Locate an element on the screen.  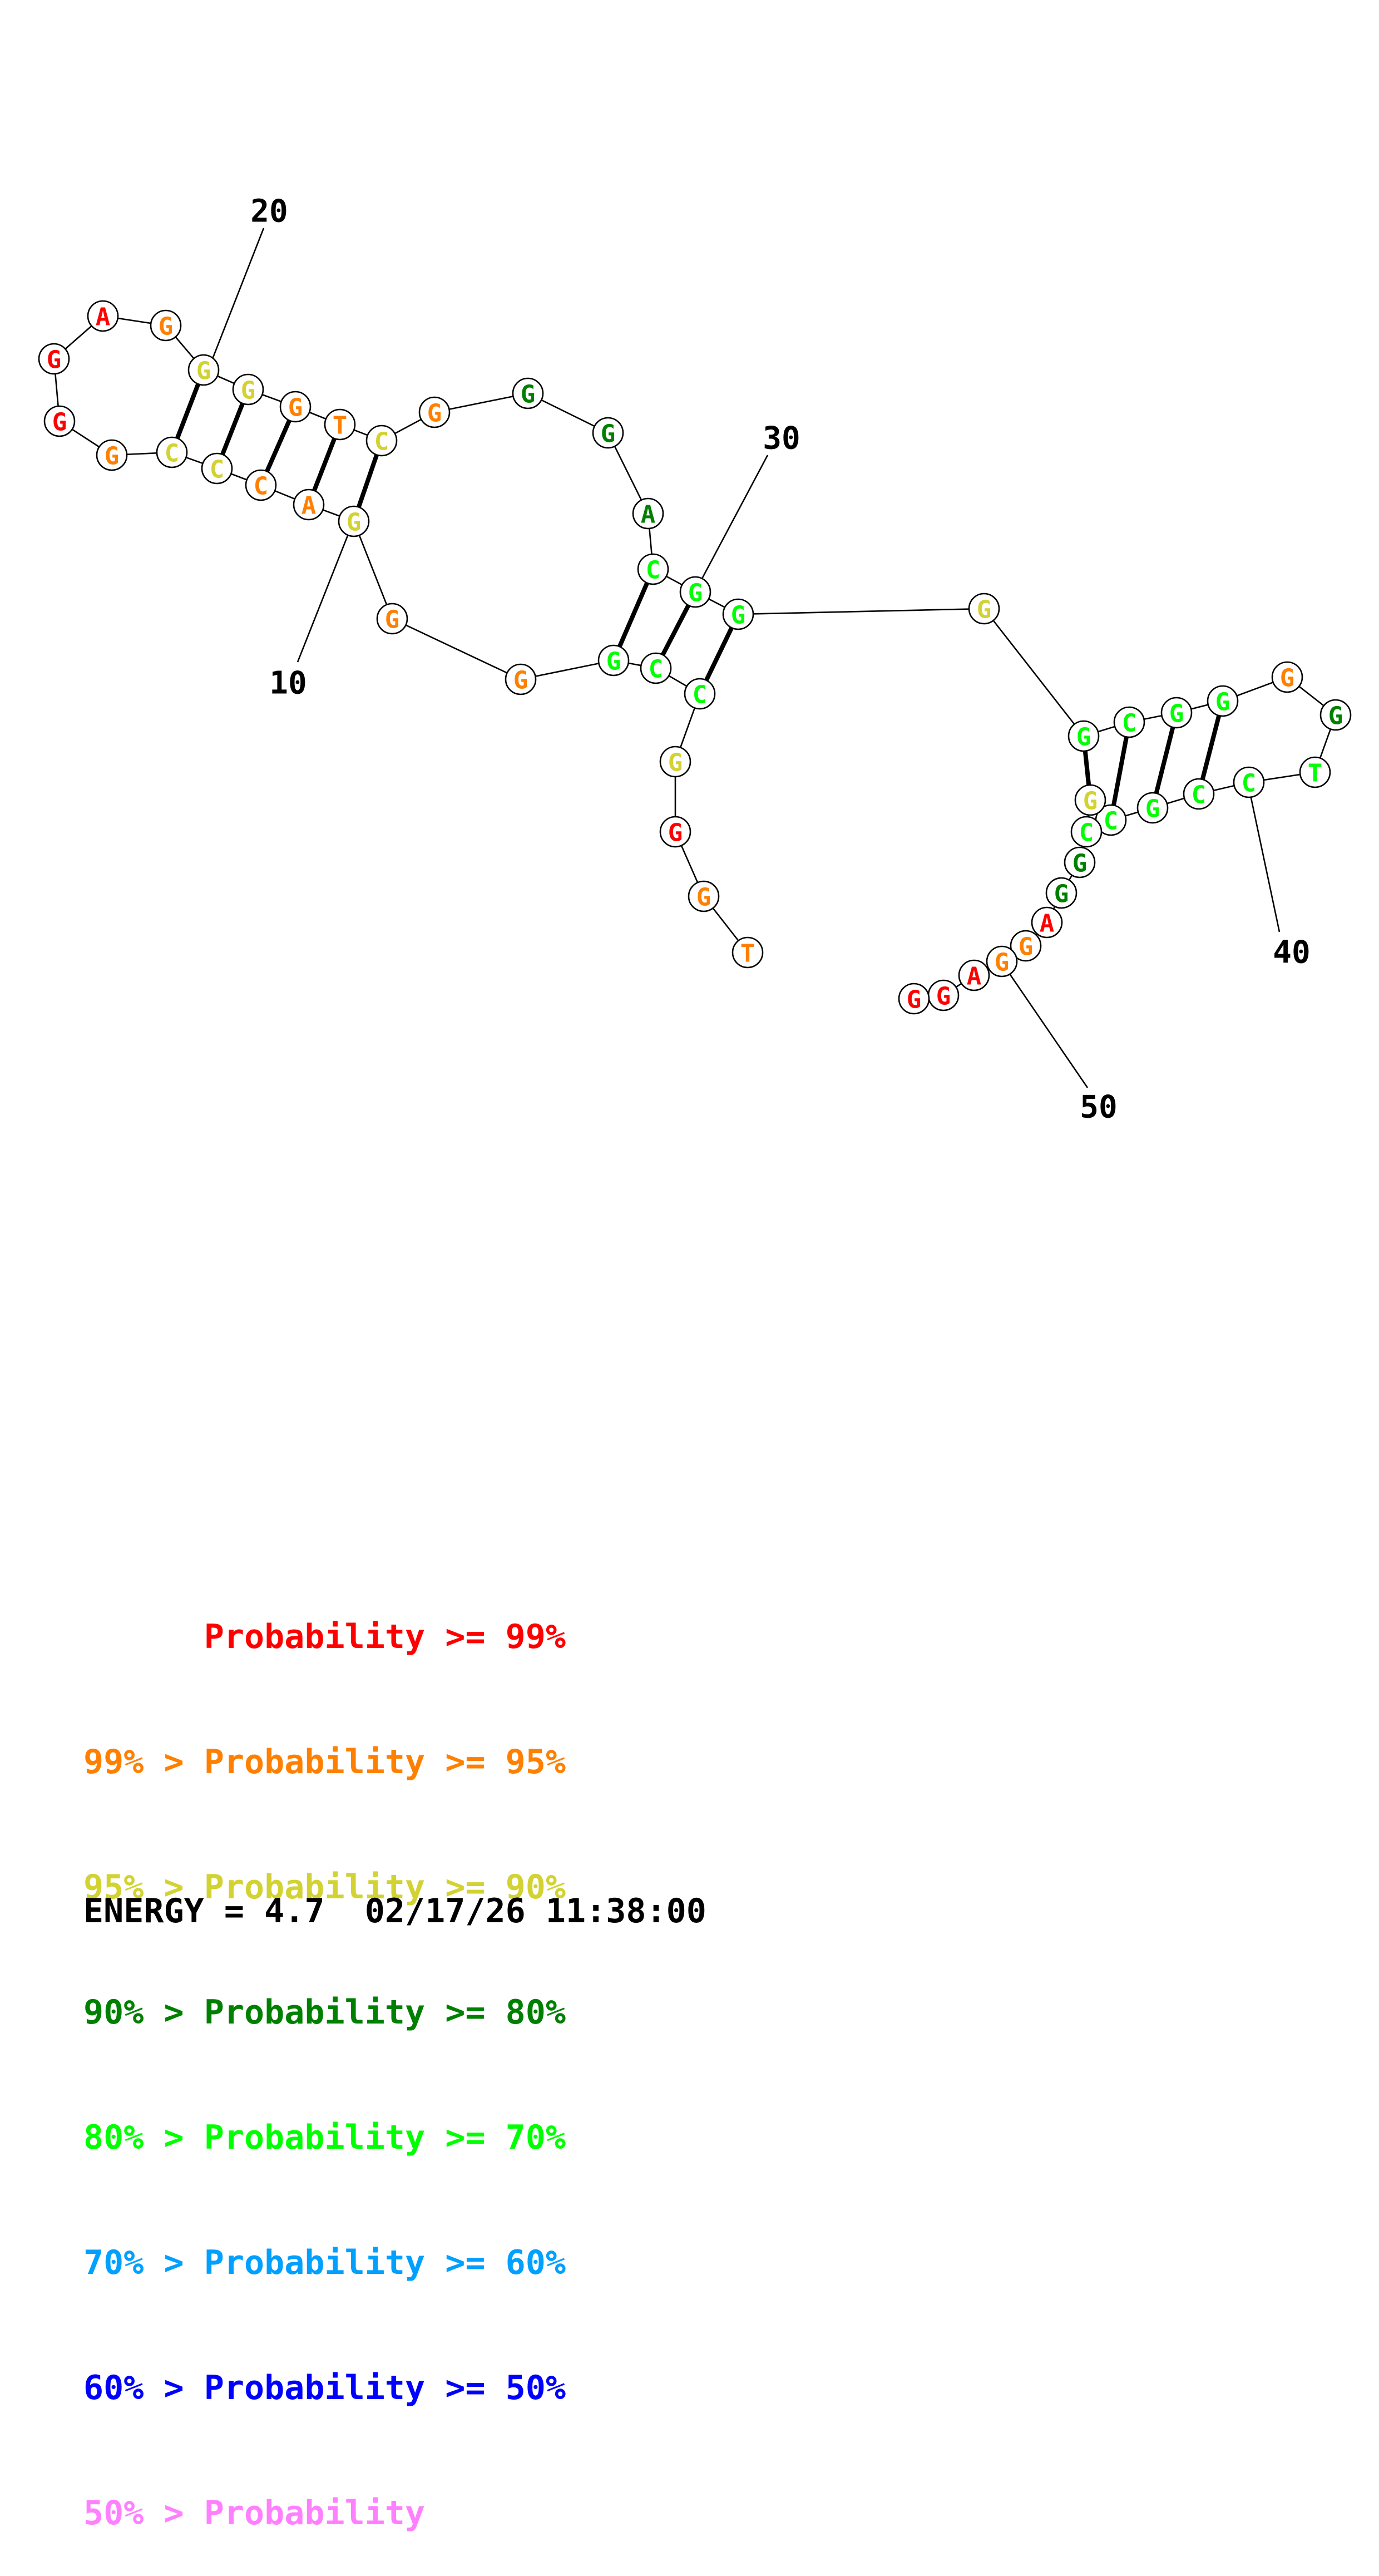
position-label: 10 is located at coordinates (288, 684).